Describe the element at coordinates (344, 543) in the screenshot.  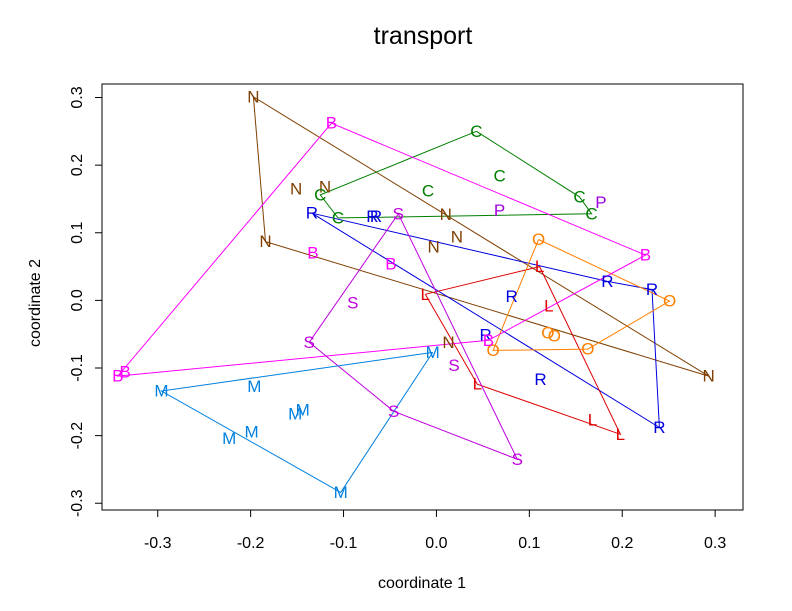
I see `x-tick-label: -0.1` at that location.